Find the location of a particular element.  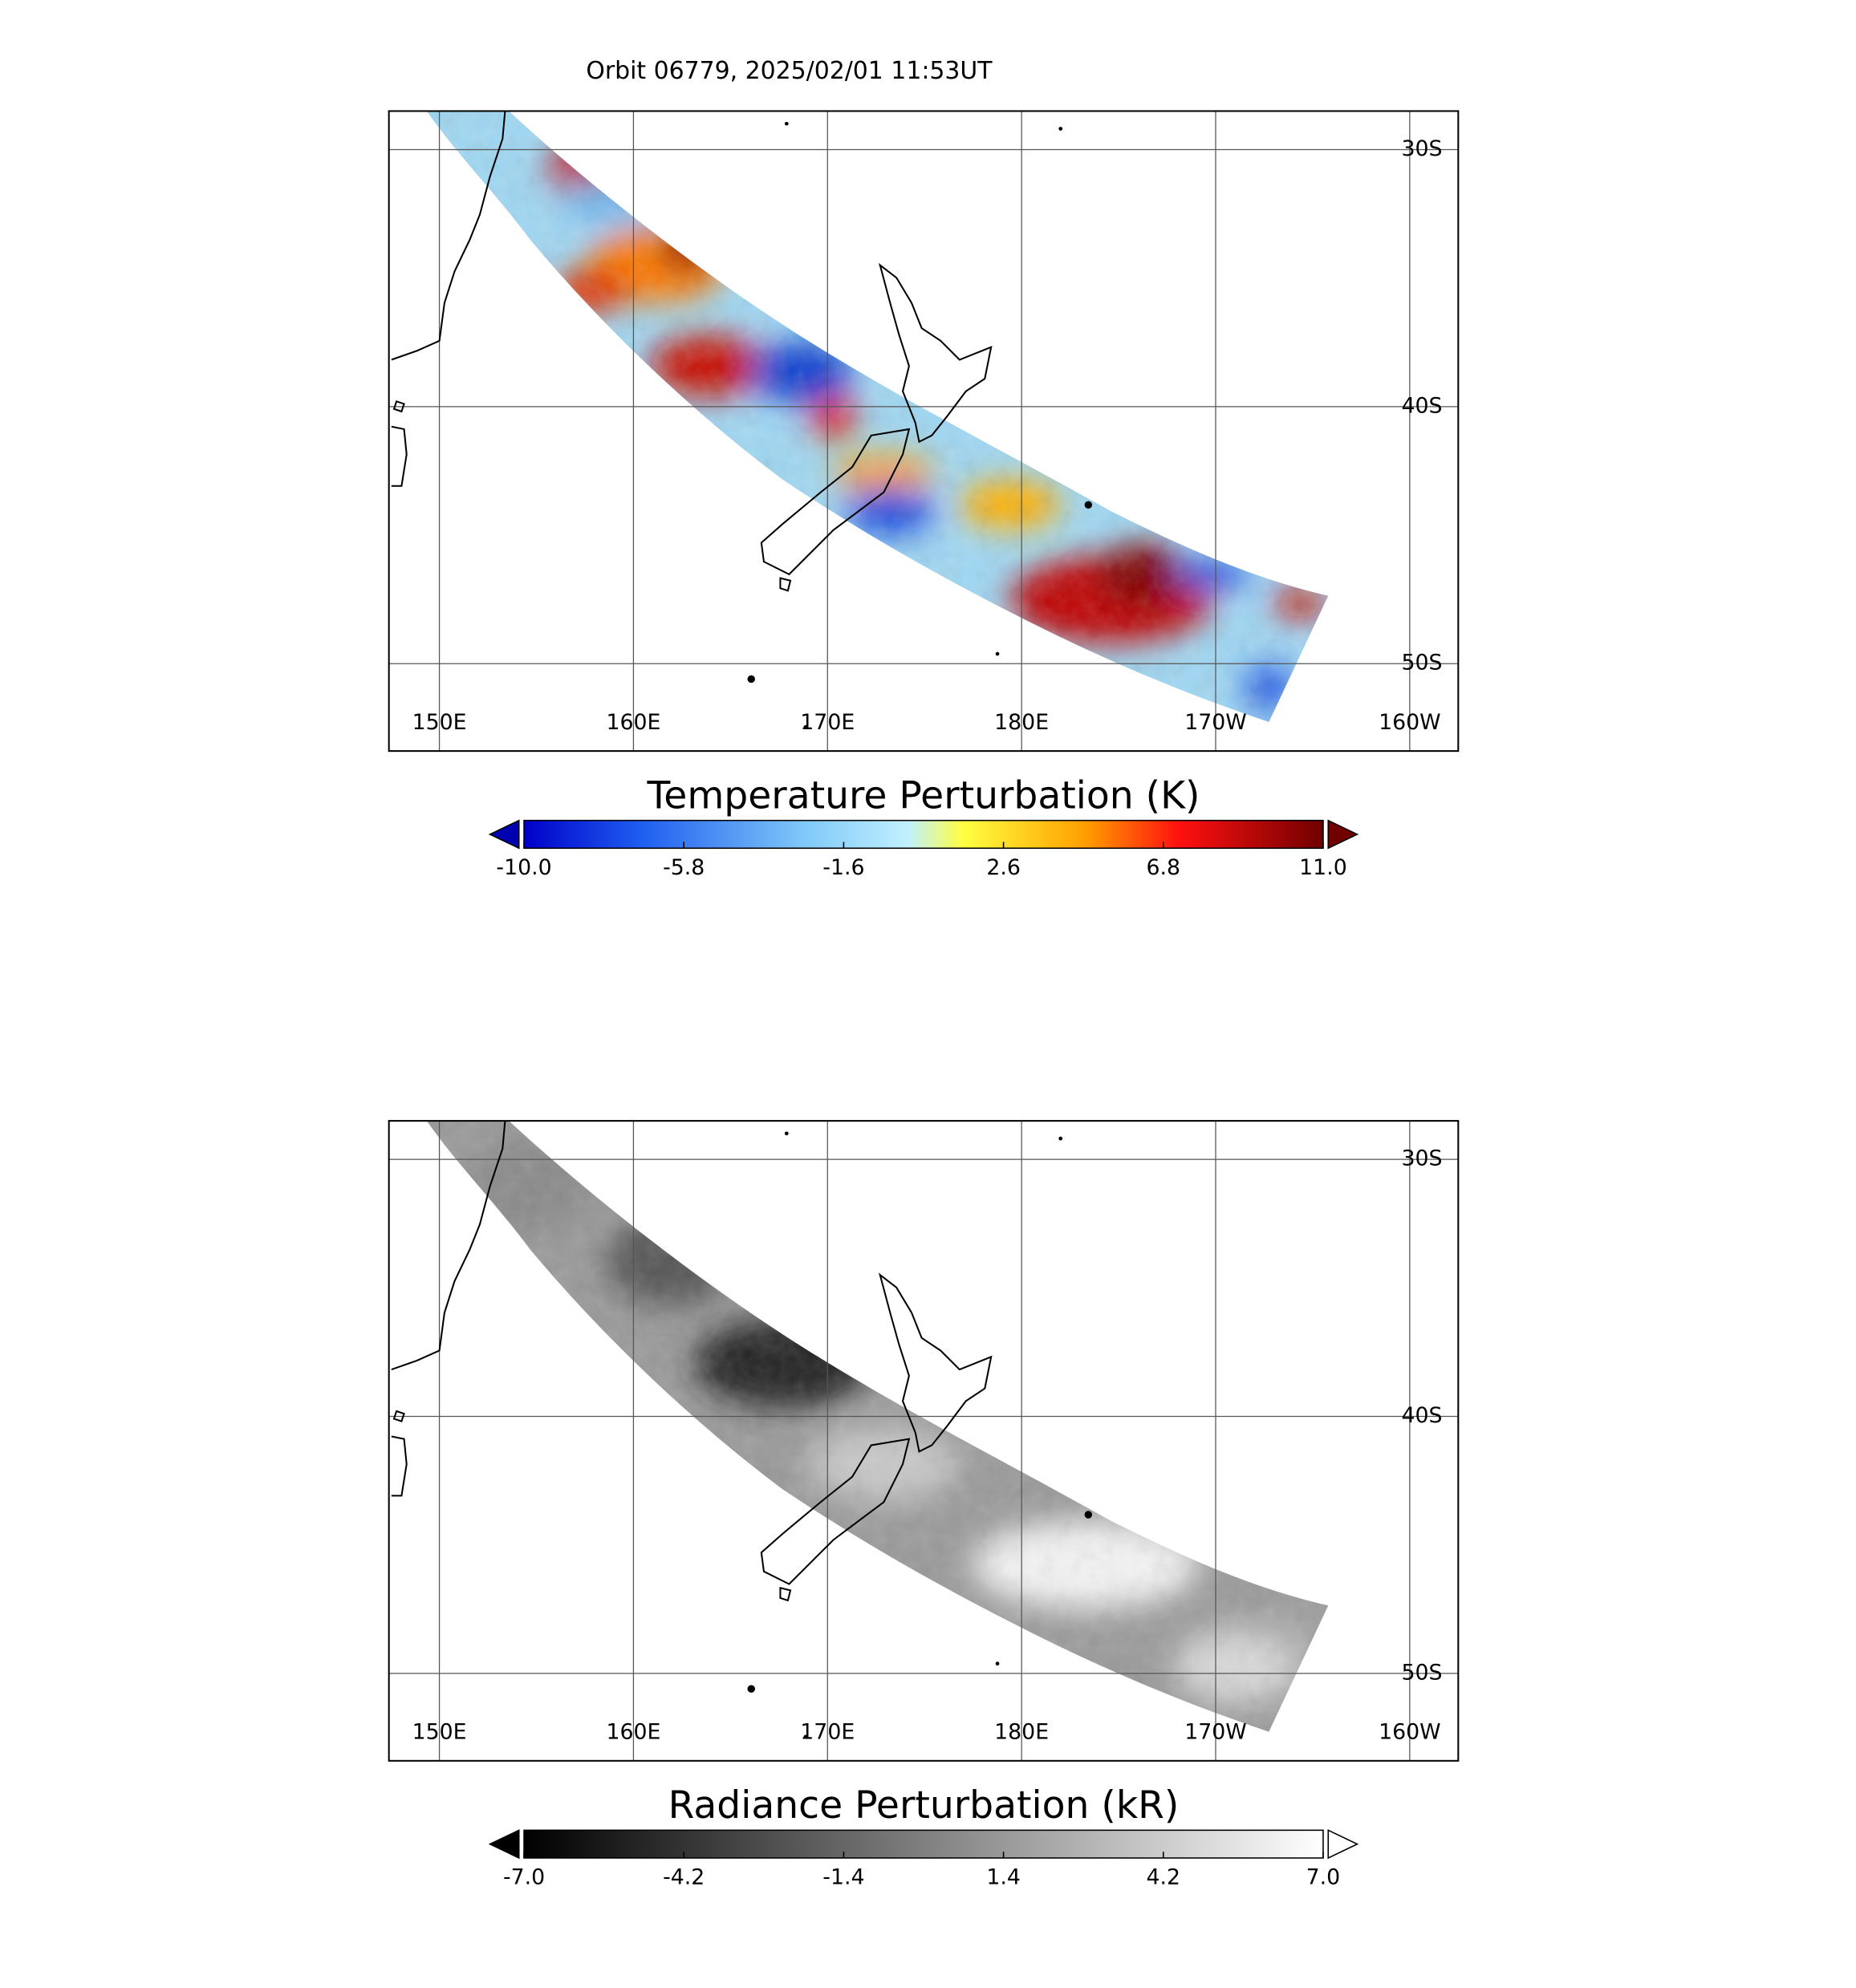

colorbar-tick-label: -5.8 is located at coordinates (684, 867).